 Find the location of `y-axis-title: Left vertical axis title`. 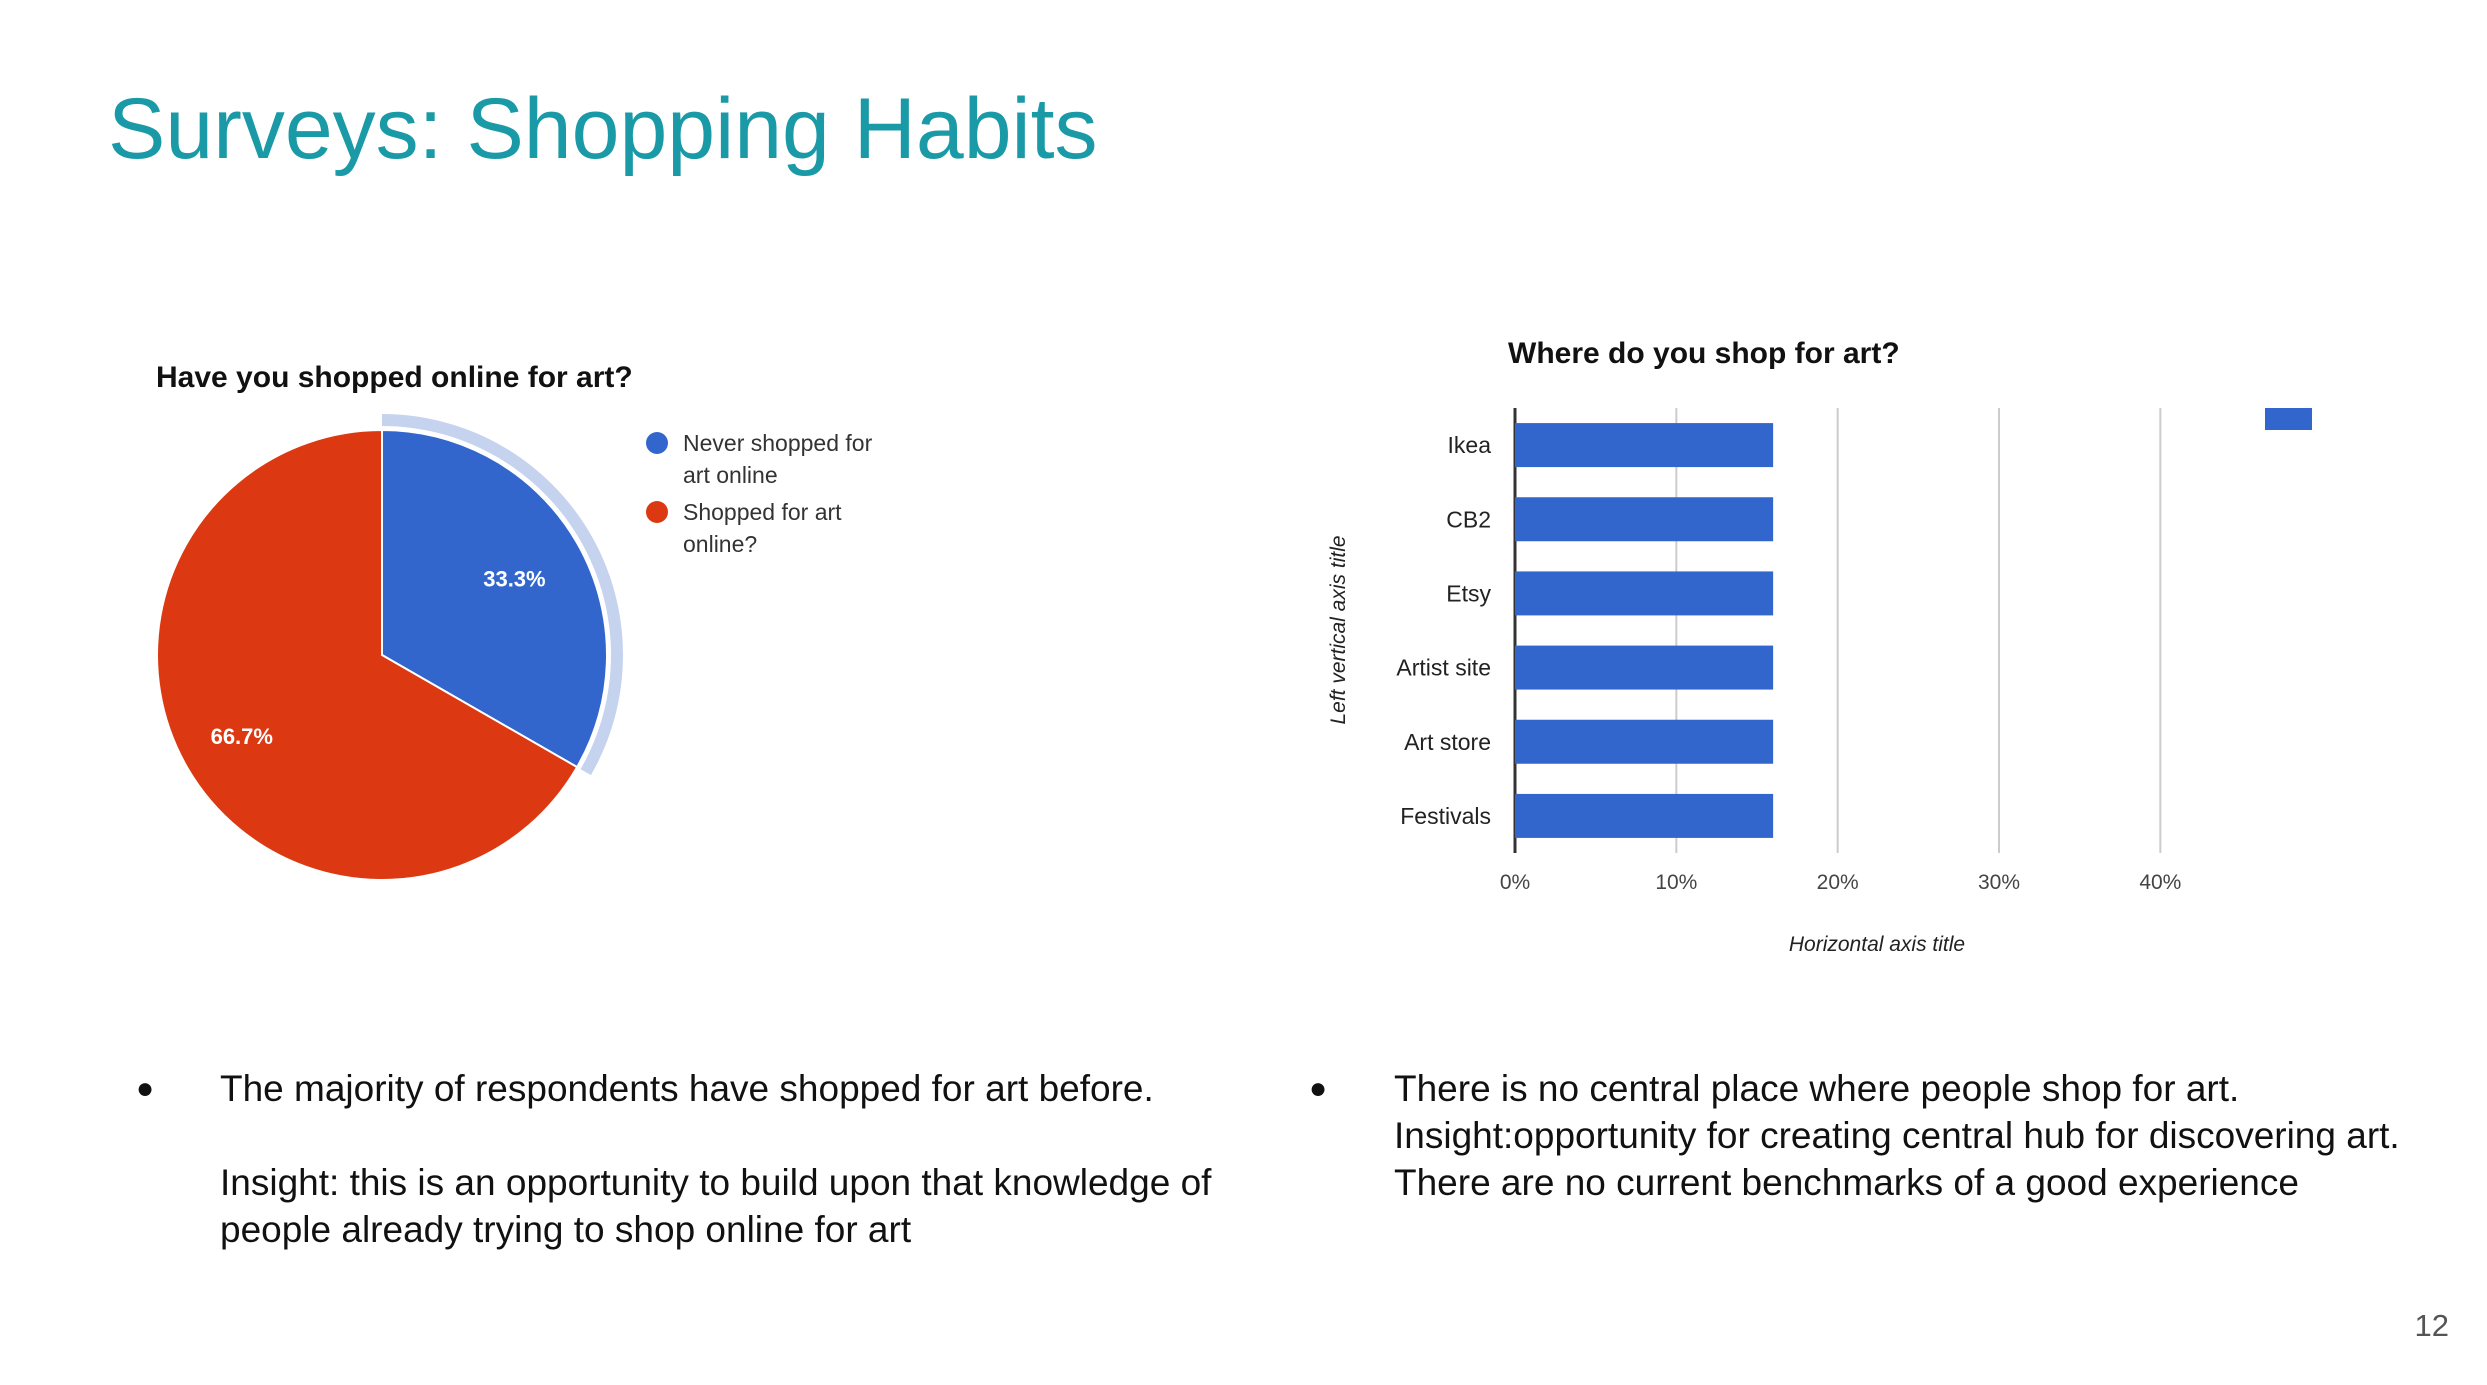

y-axis-title: Left vertical axis title is located at coordinates (1338, 629).